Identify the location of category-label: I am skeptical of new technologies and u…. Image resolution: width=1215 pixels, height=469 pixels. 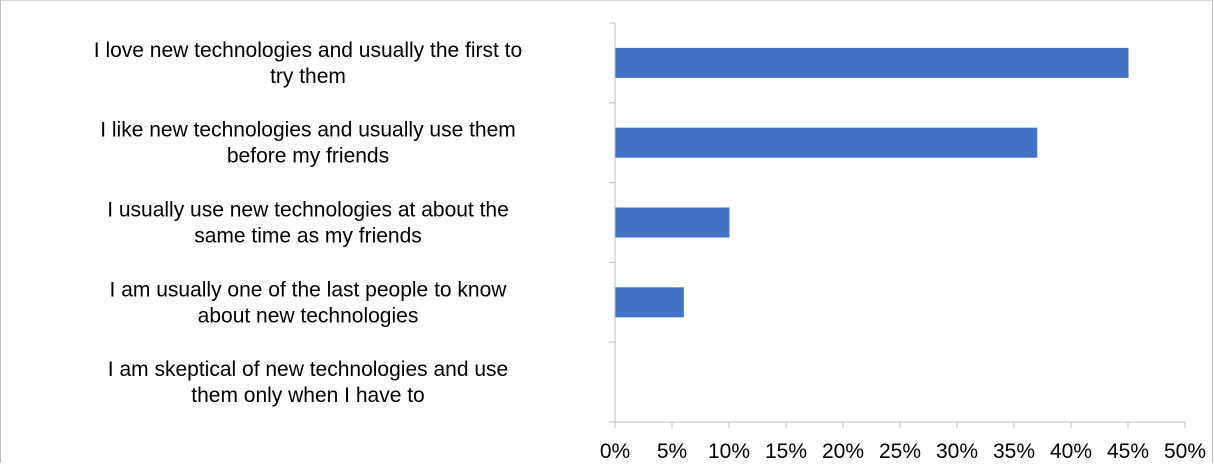
(308, 382).